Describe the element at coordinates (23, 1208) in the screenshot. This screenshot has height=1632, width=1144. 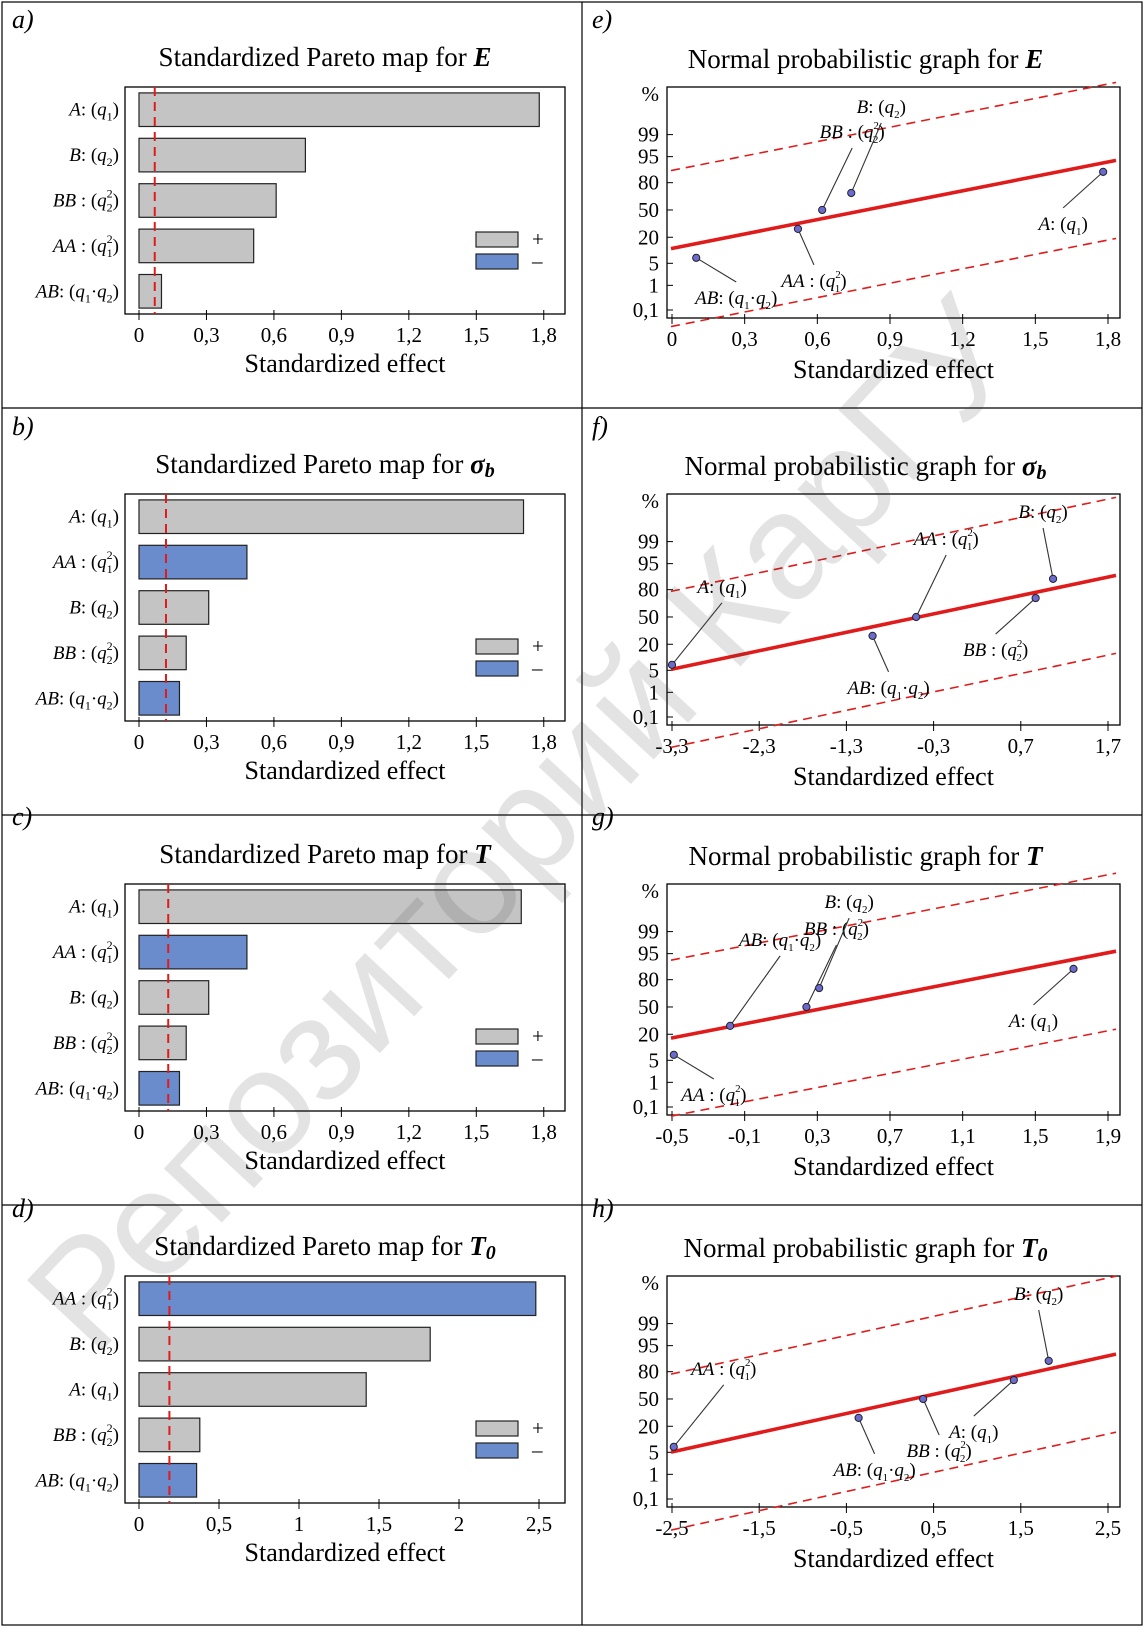
I see `panel-letter: d)` at that location.